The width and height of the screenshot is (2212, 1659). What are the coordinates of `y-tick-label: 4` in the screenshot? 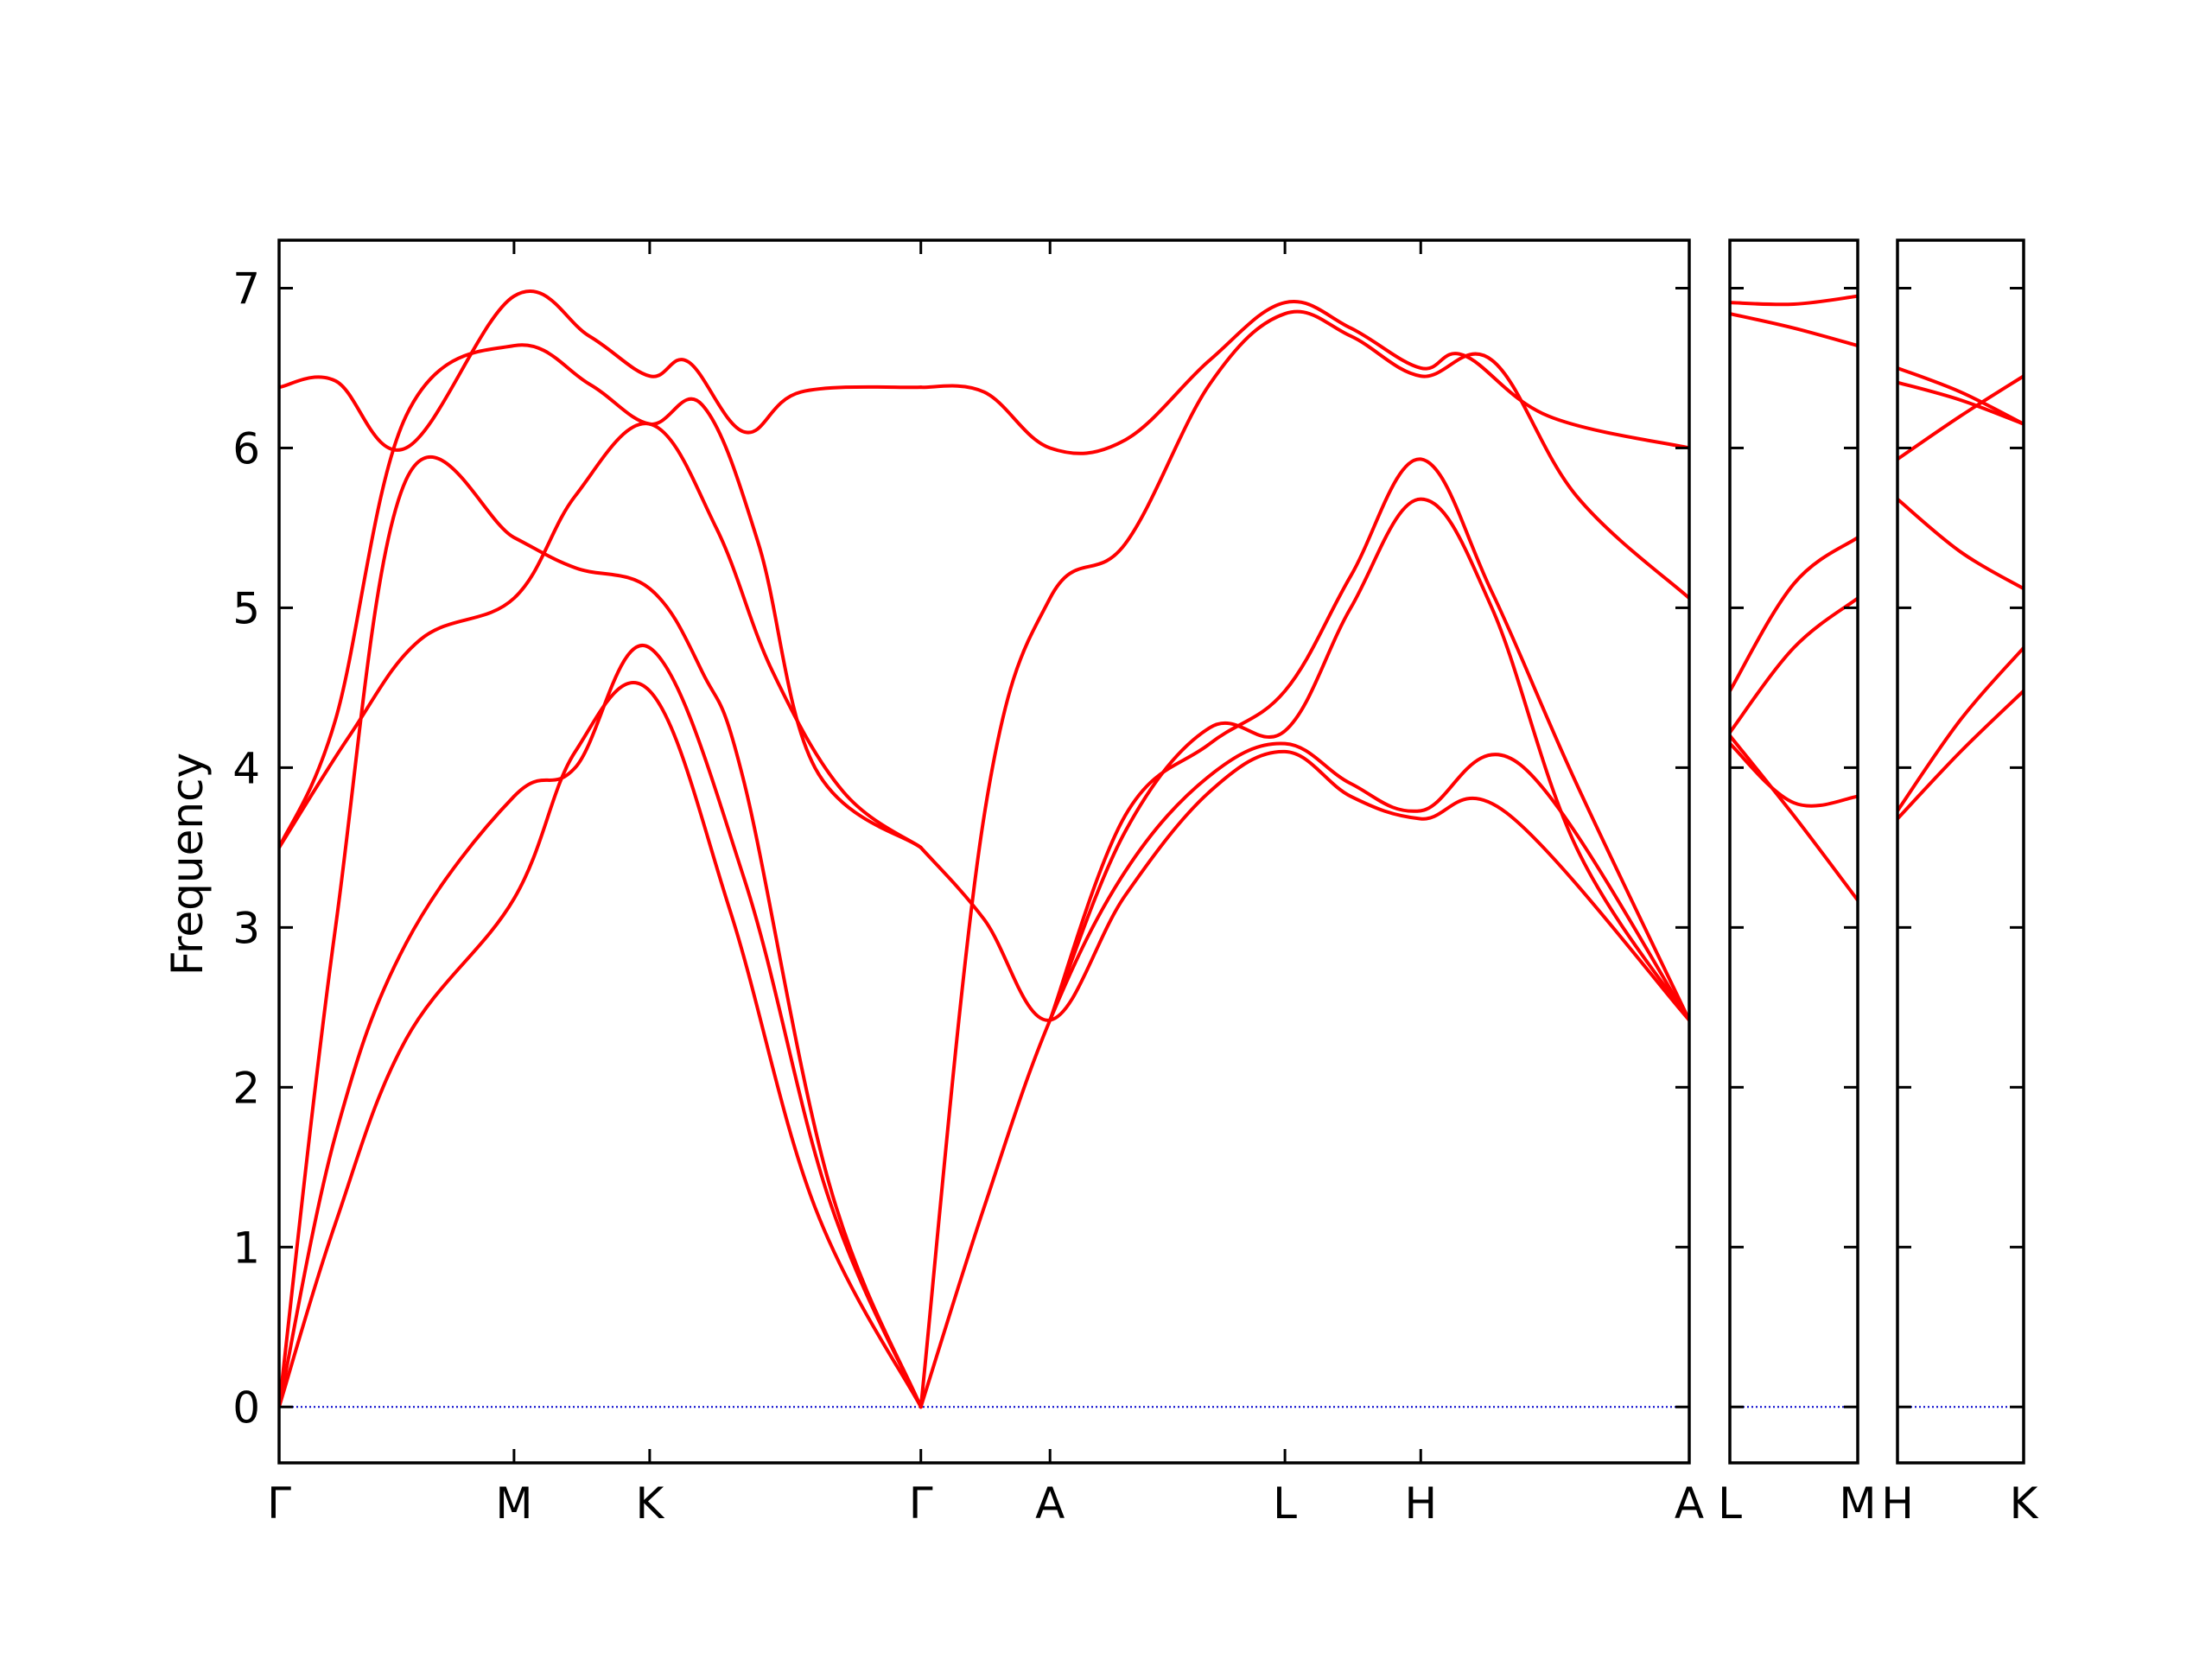 It's located at (246, 768).